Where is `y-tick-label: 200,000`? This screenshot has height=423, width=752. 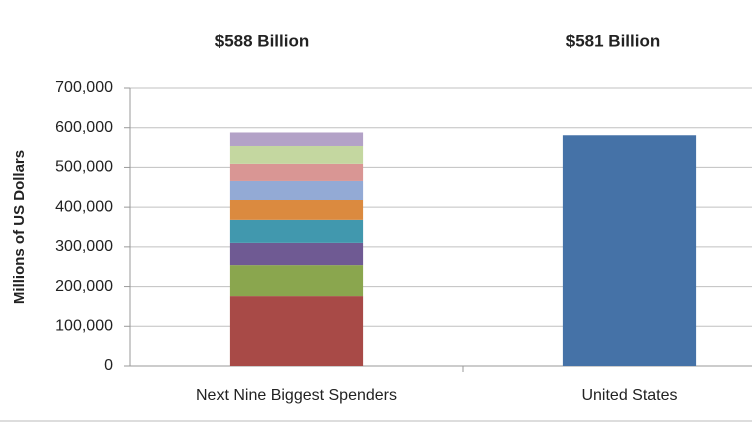 y-tick-label: 200,000 is located at coordinates (84, 286).